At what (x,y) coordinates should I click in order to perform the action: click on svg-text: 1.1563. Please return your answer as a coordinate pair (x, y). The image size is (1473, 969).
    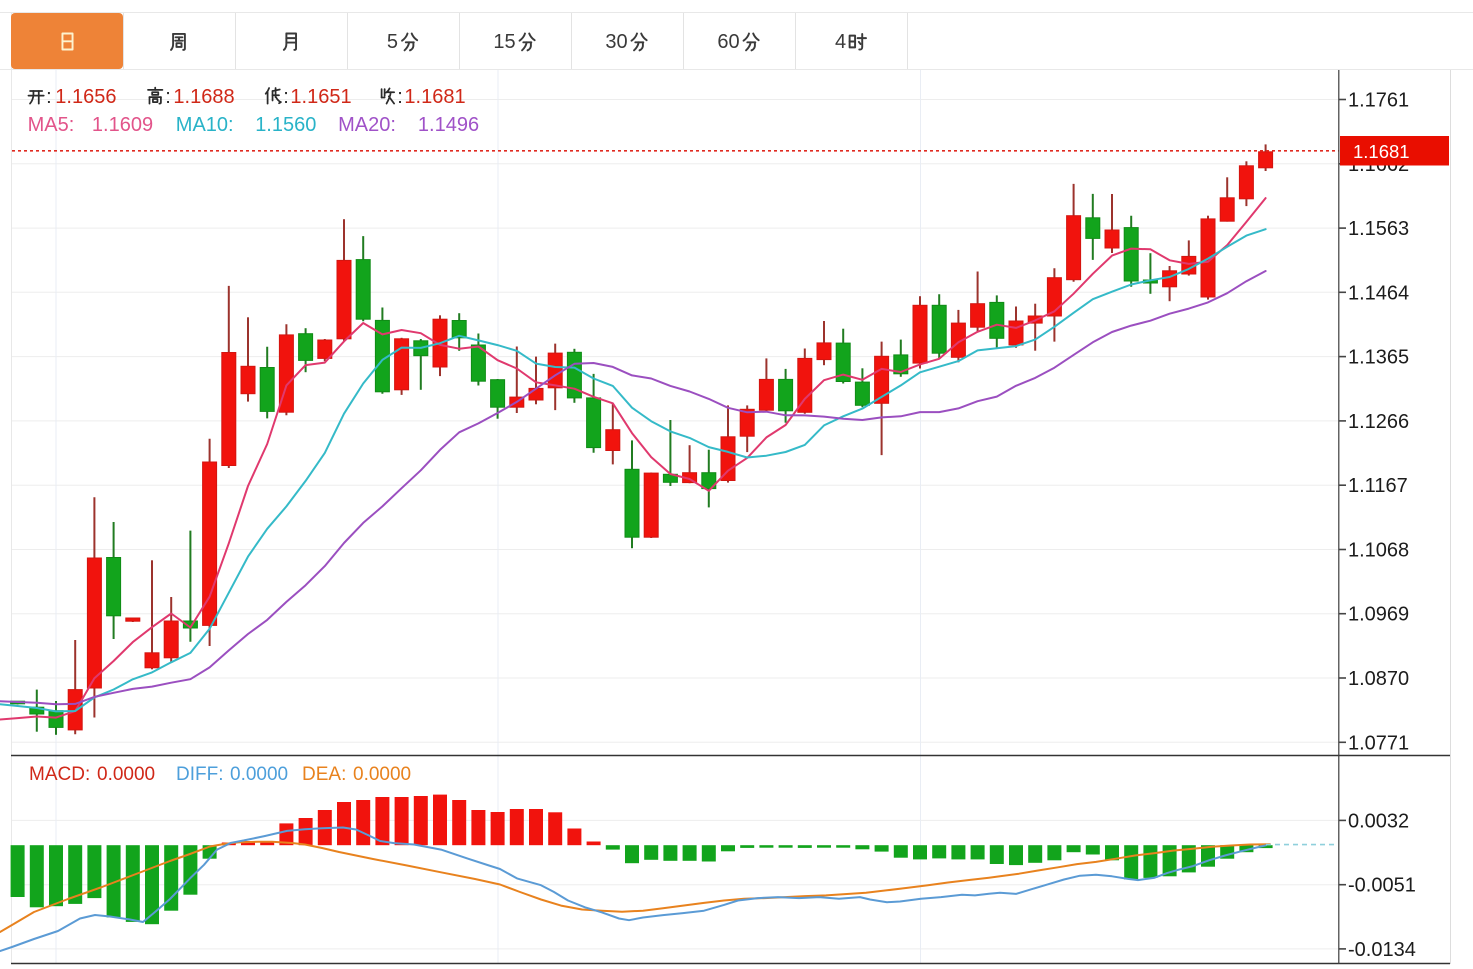
    Looking at the image, I should click on (1378, 229).